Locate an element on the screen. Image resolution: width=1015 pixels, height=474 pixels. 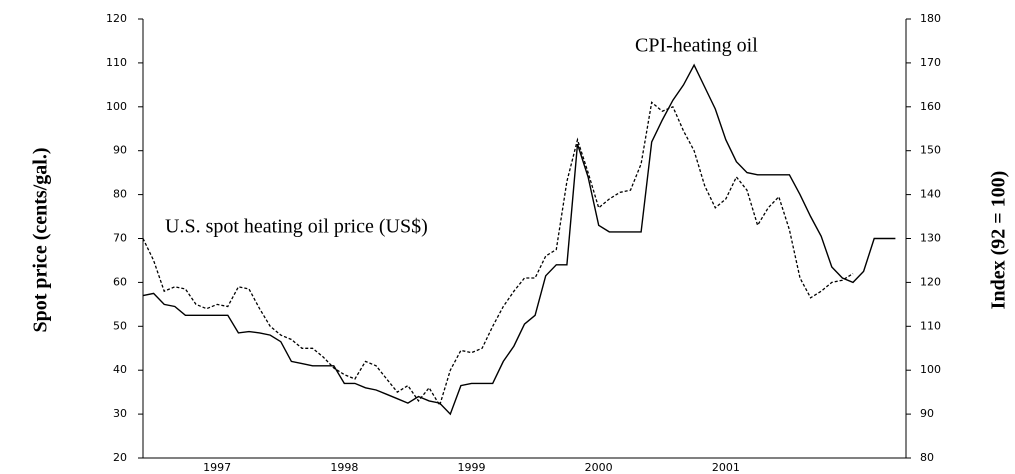
y2-tick-label: 180 is located at coordinates (930, 18).